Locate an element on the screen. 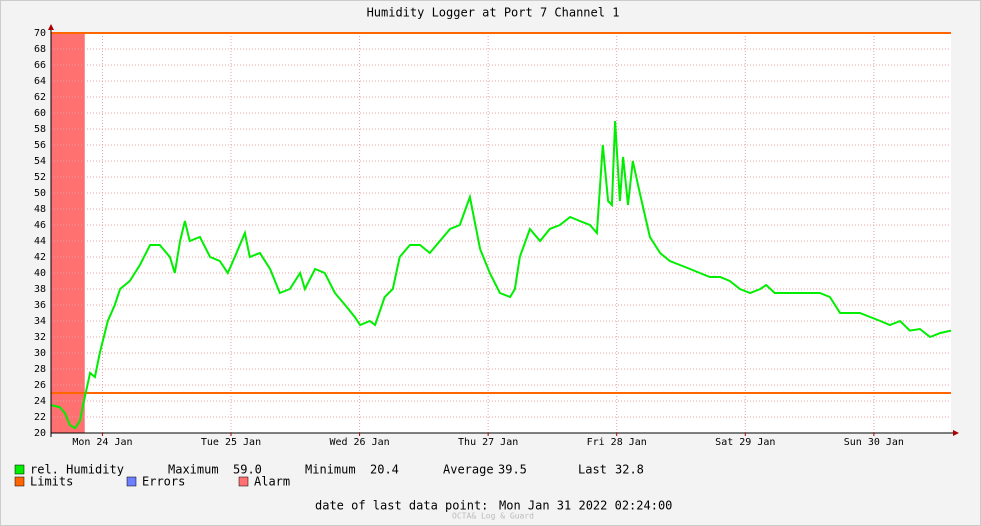 The width and height of the screenshot is (981, 526). y-tick-label: 40 is located at coordinates (40, 273).